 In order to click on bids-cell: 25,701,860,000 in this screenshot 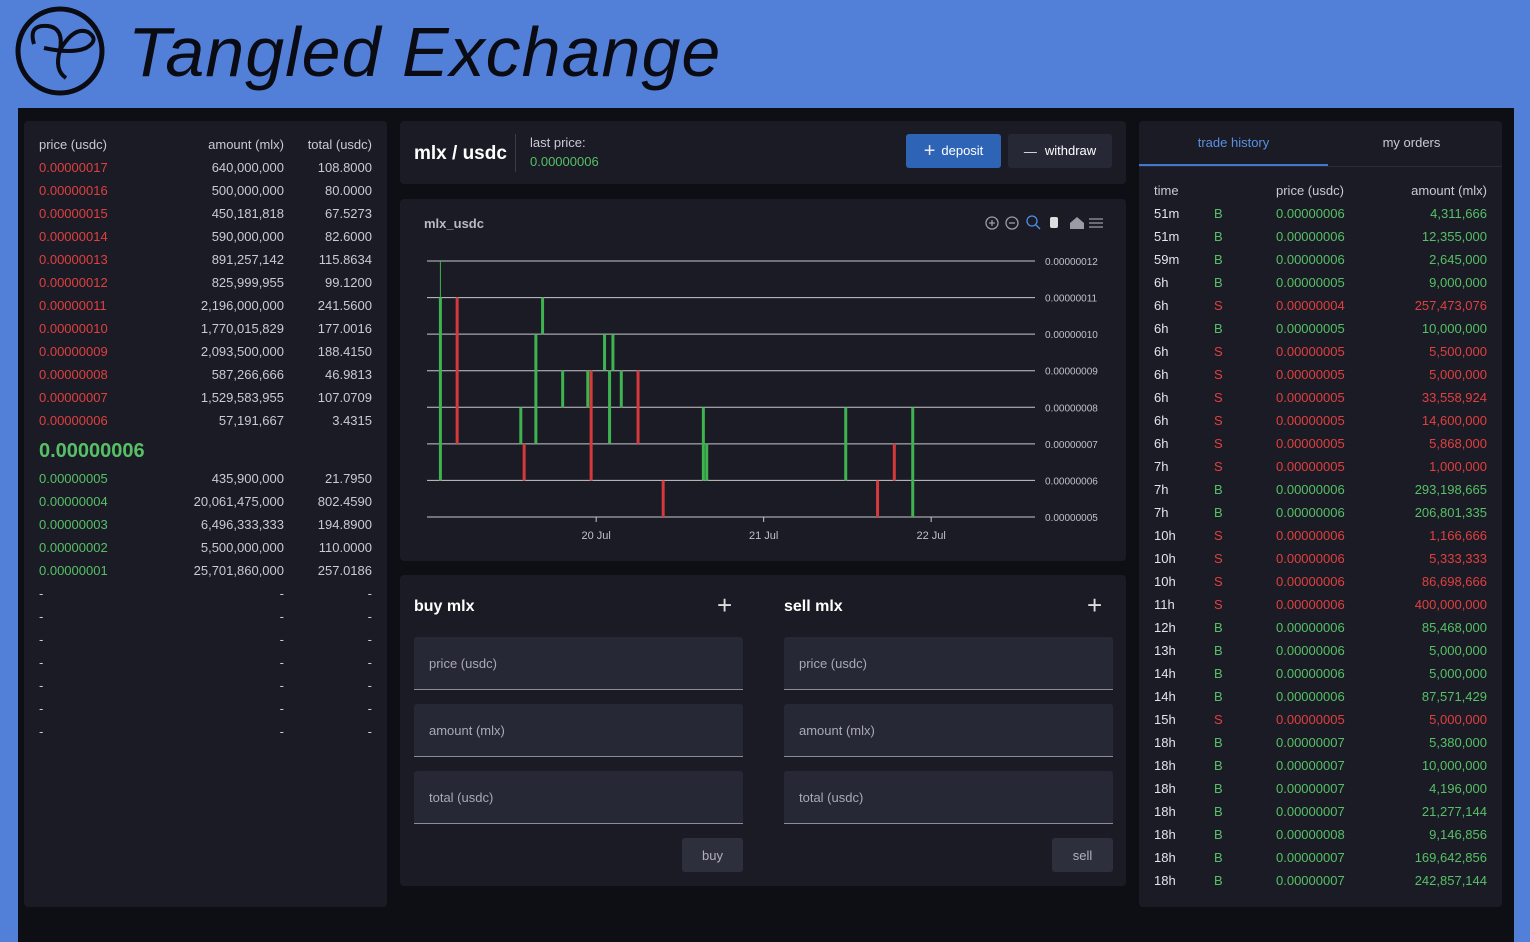, I will do `click(238, 570)`.